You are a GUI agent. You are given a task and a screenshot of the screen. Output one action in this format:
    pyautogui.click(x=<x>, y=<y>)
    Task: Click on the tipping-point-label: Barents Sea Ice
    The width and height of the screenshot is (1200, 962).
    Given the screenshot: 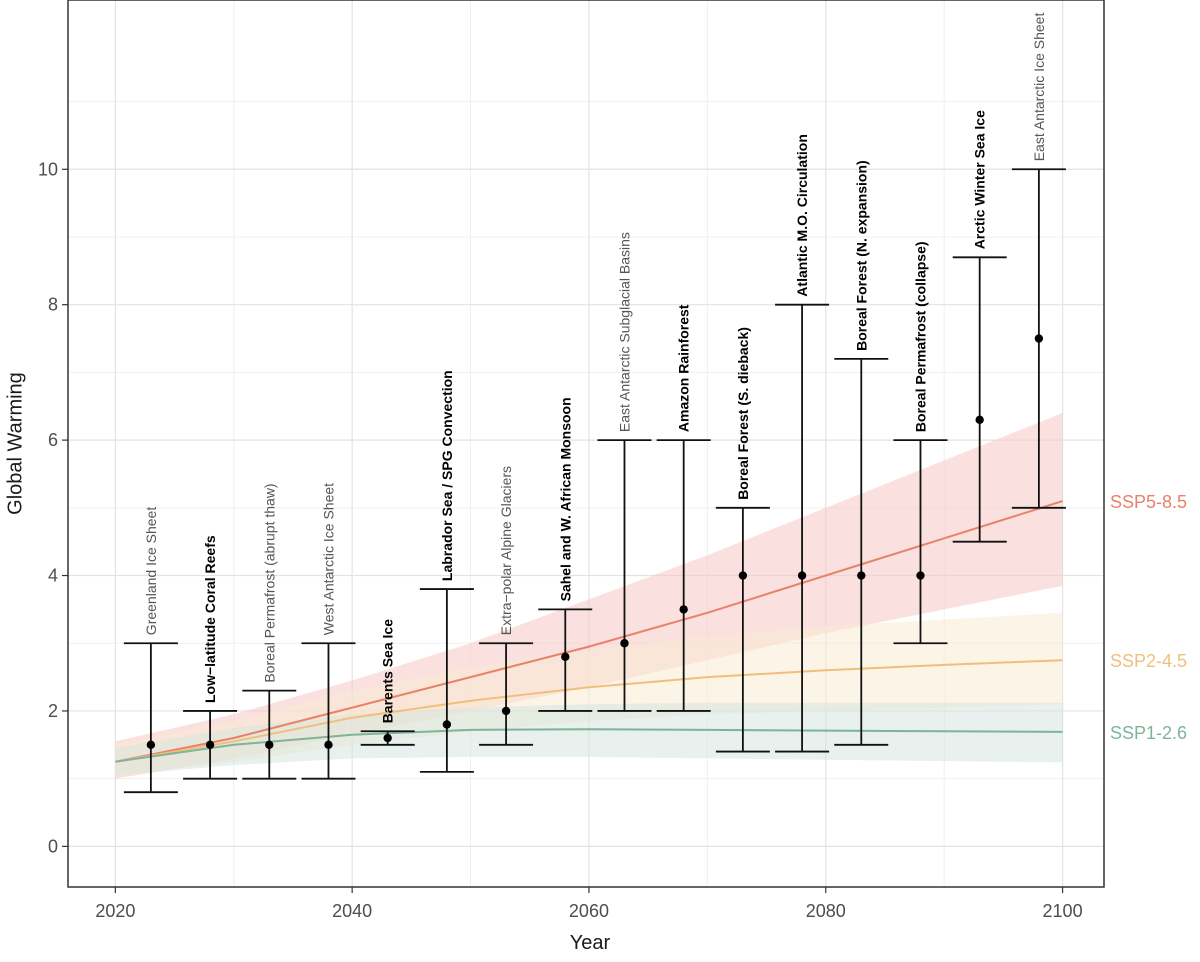 What is the action you would take?
    pyautogui.click(x=388, y=671)
    